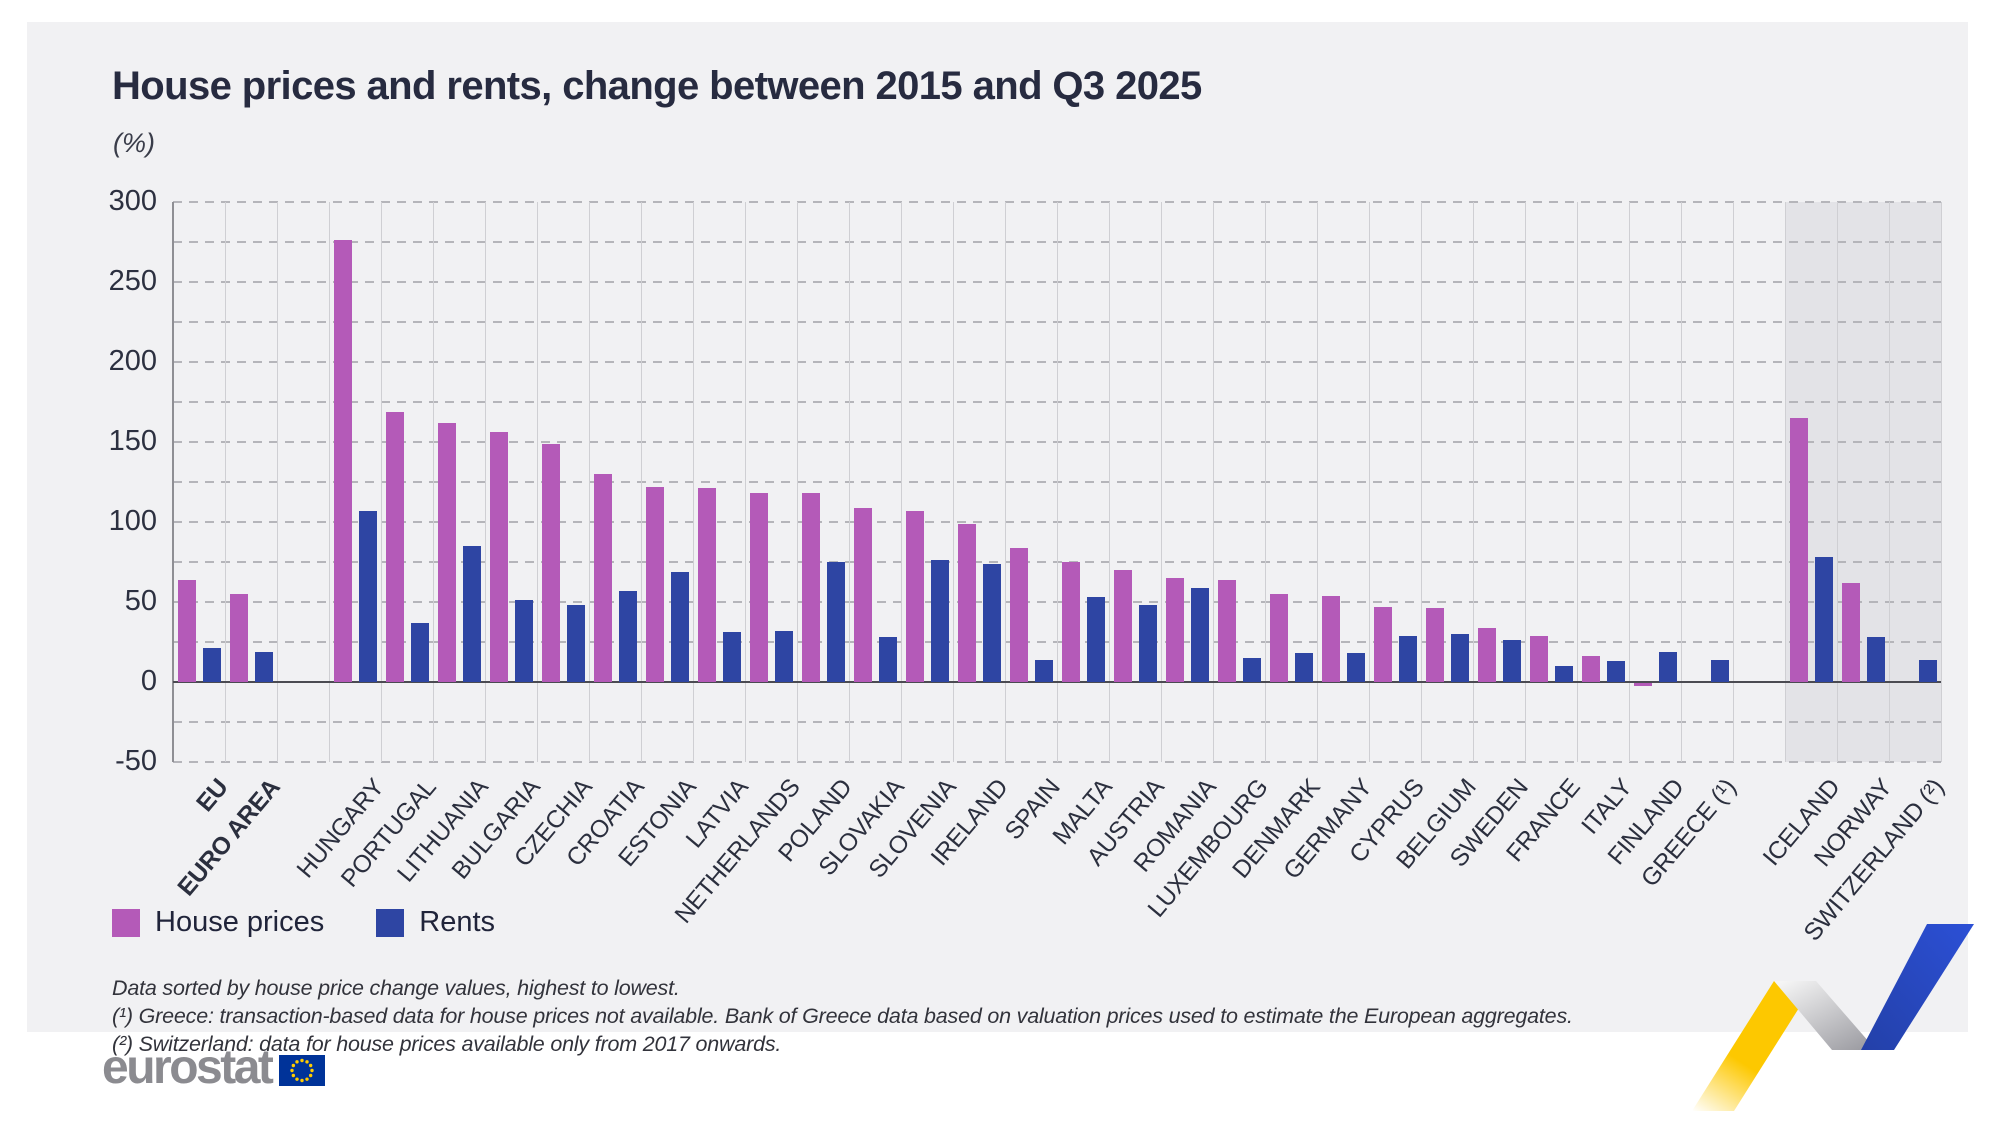 The width and height of the screenshot is (2004, 1134). I want to click on eu-flag-icon, so click(302, 1070).